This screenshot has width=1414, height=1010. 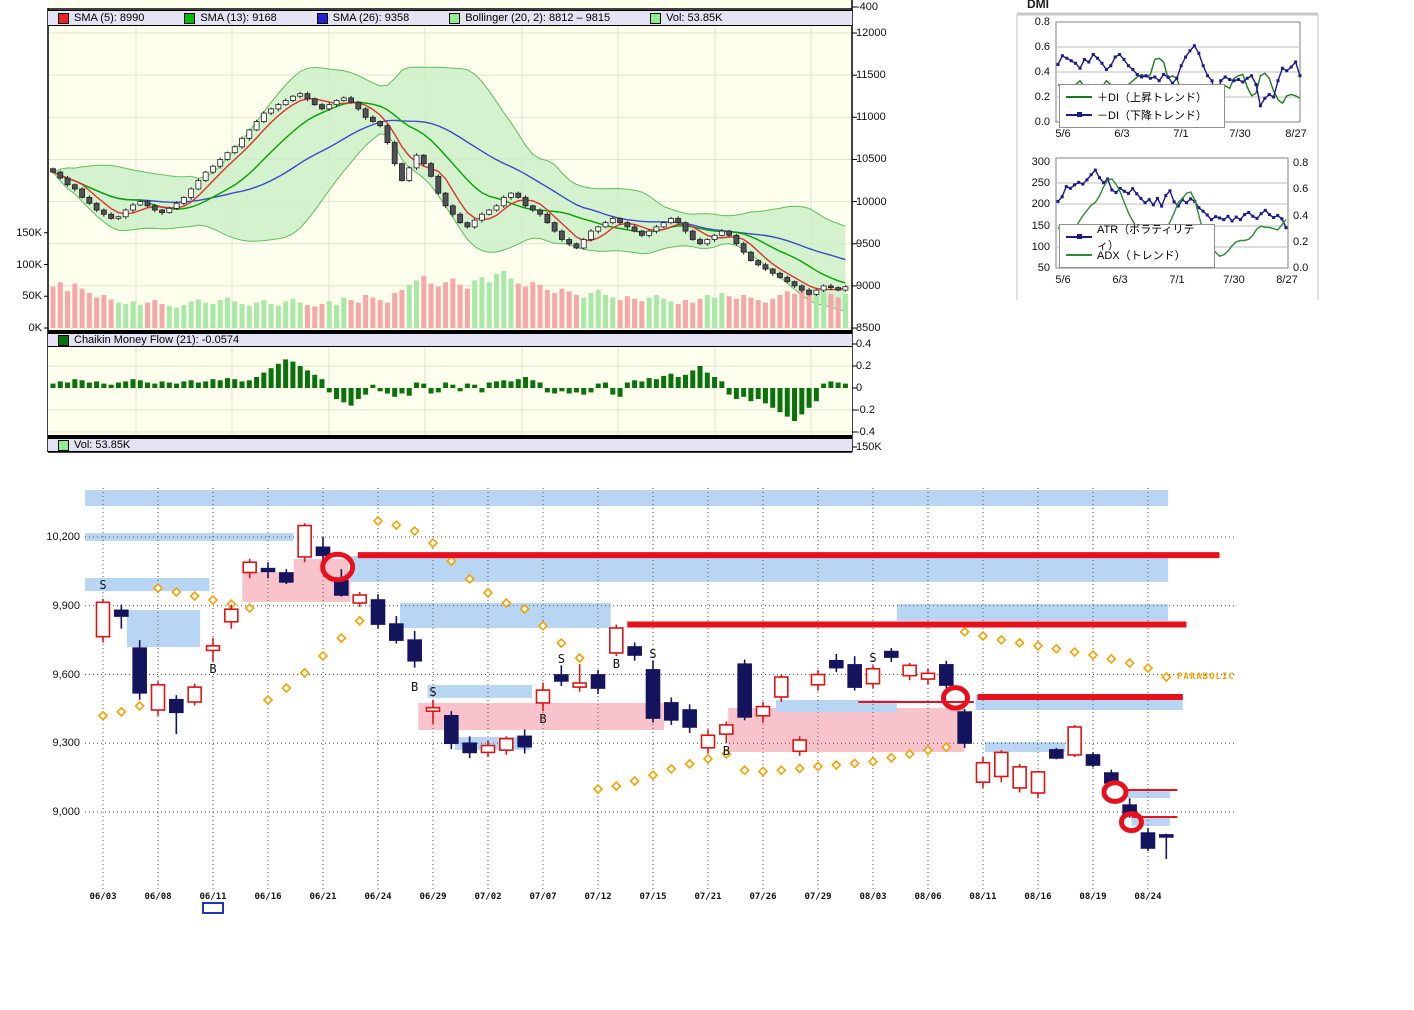 I want to click on dmi-x-tick: 7/1, so click(x=1181, y=134).